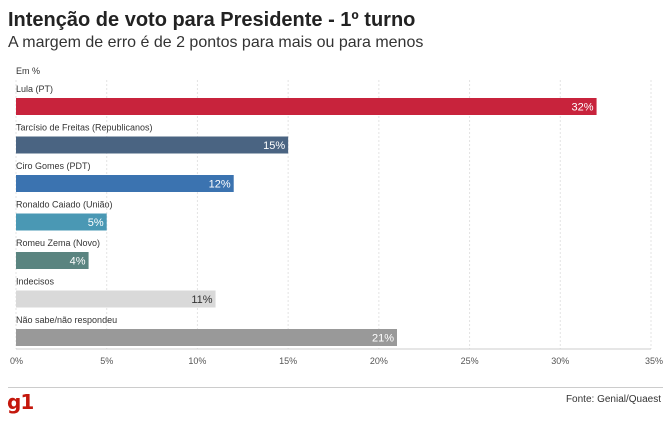 This screenshot has height=423, width=669. Describe the element at coordinates (28, 71) in the screenshot. I see `unit-note: Em %` at that location.